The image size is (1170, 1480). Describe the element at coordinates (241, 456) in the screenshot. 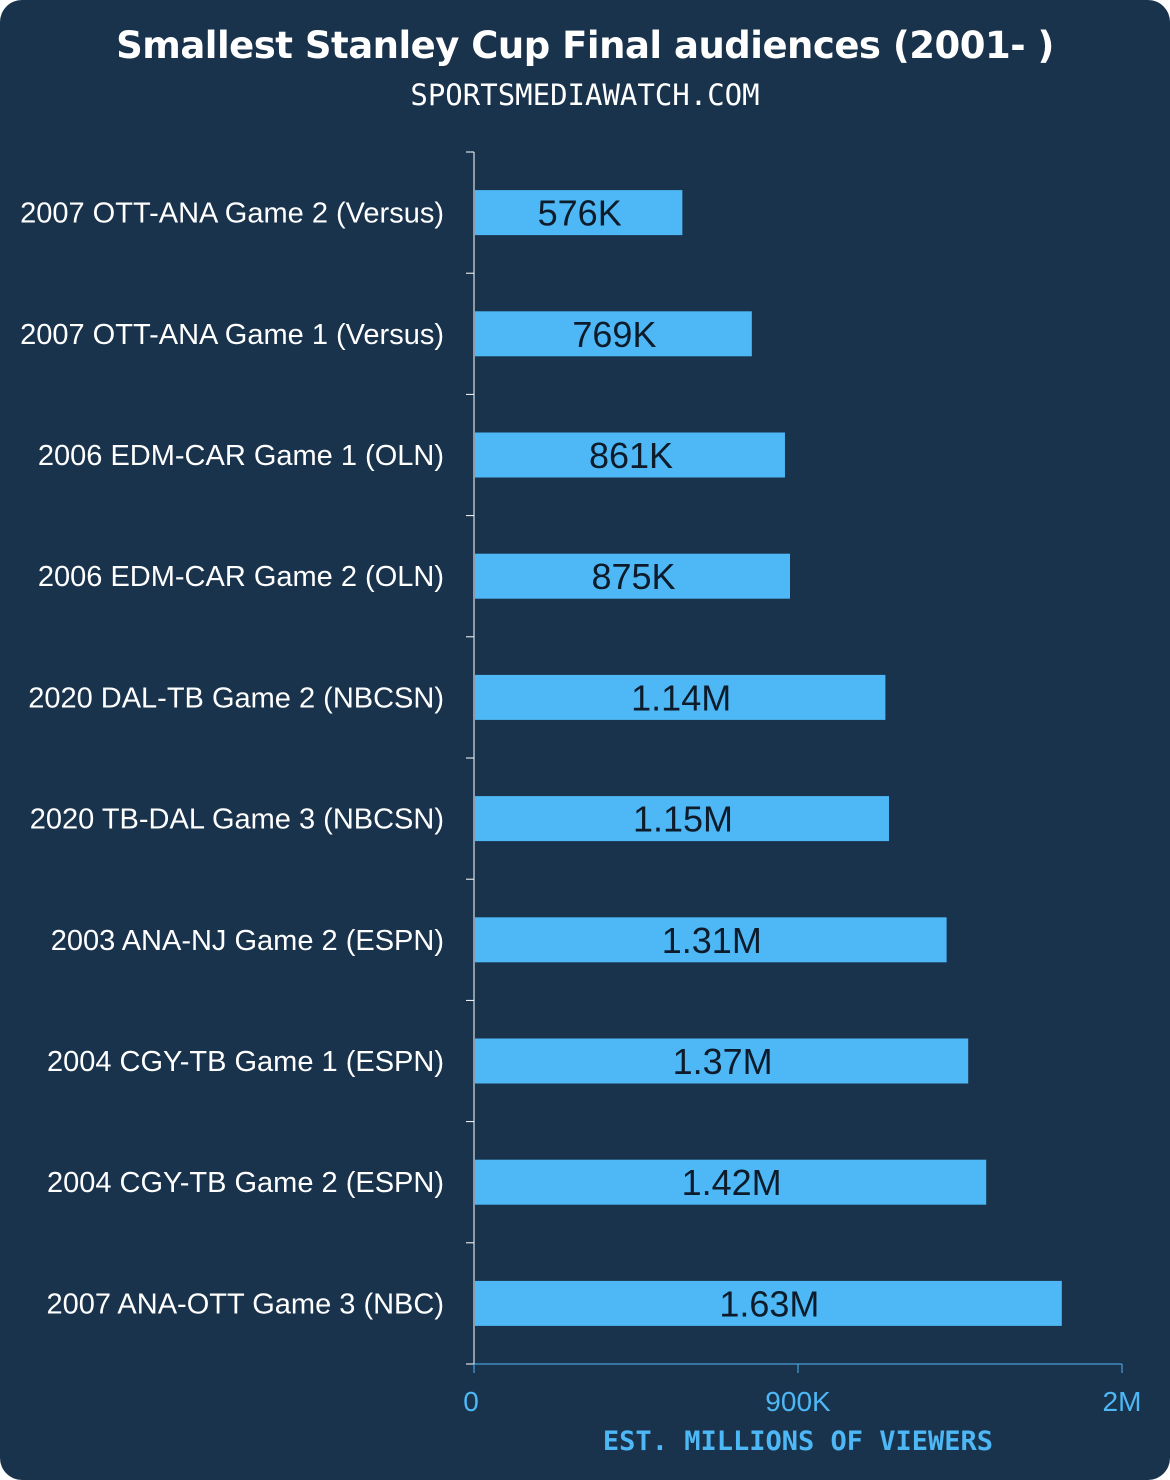

I see `category-label: 2006 EDM-CAR Game 1 (OLN)` at that location.